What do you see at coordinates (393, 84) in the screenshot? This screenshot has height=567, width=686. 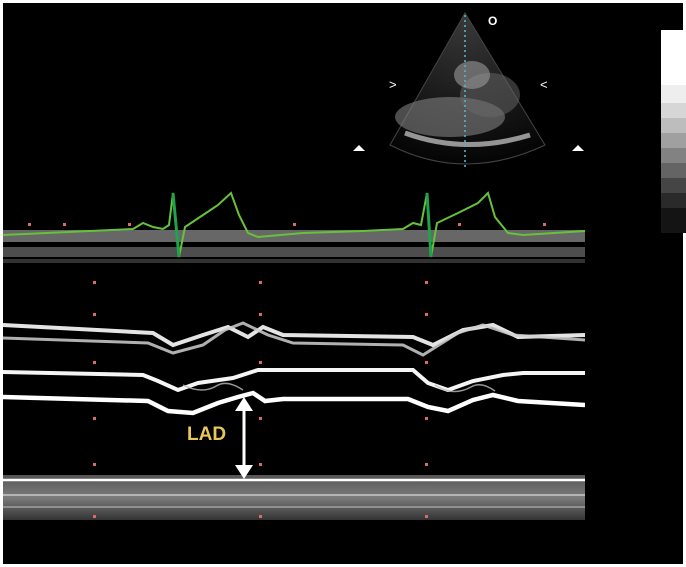 I see `left-orientation-marker: >` at bounding box center [393, 84].